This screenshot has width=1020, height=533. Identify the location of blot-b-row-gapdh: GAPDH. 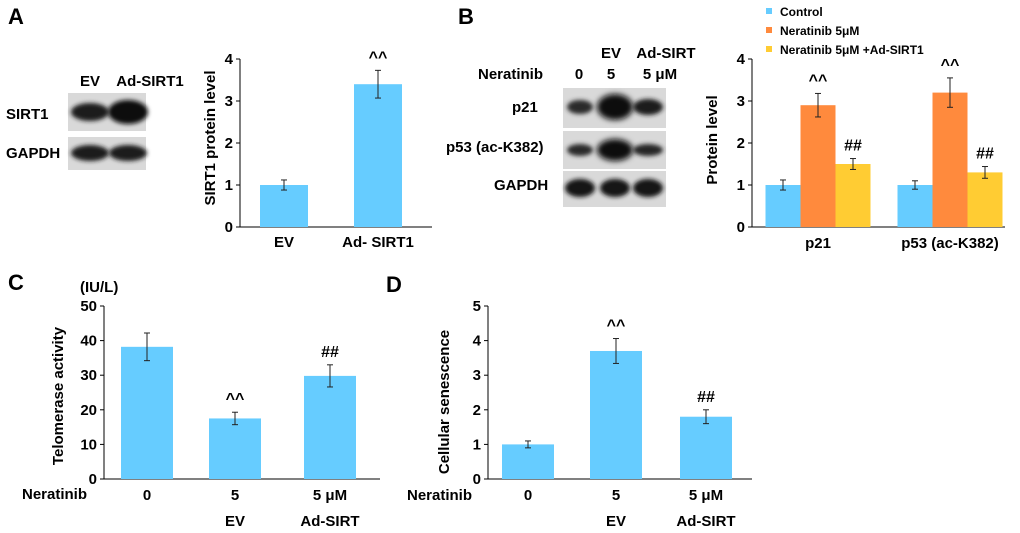
(521, 185).